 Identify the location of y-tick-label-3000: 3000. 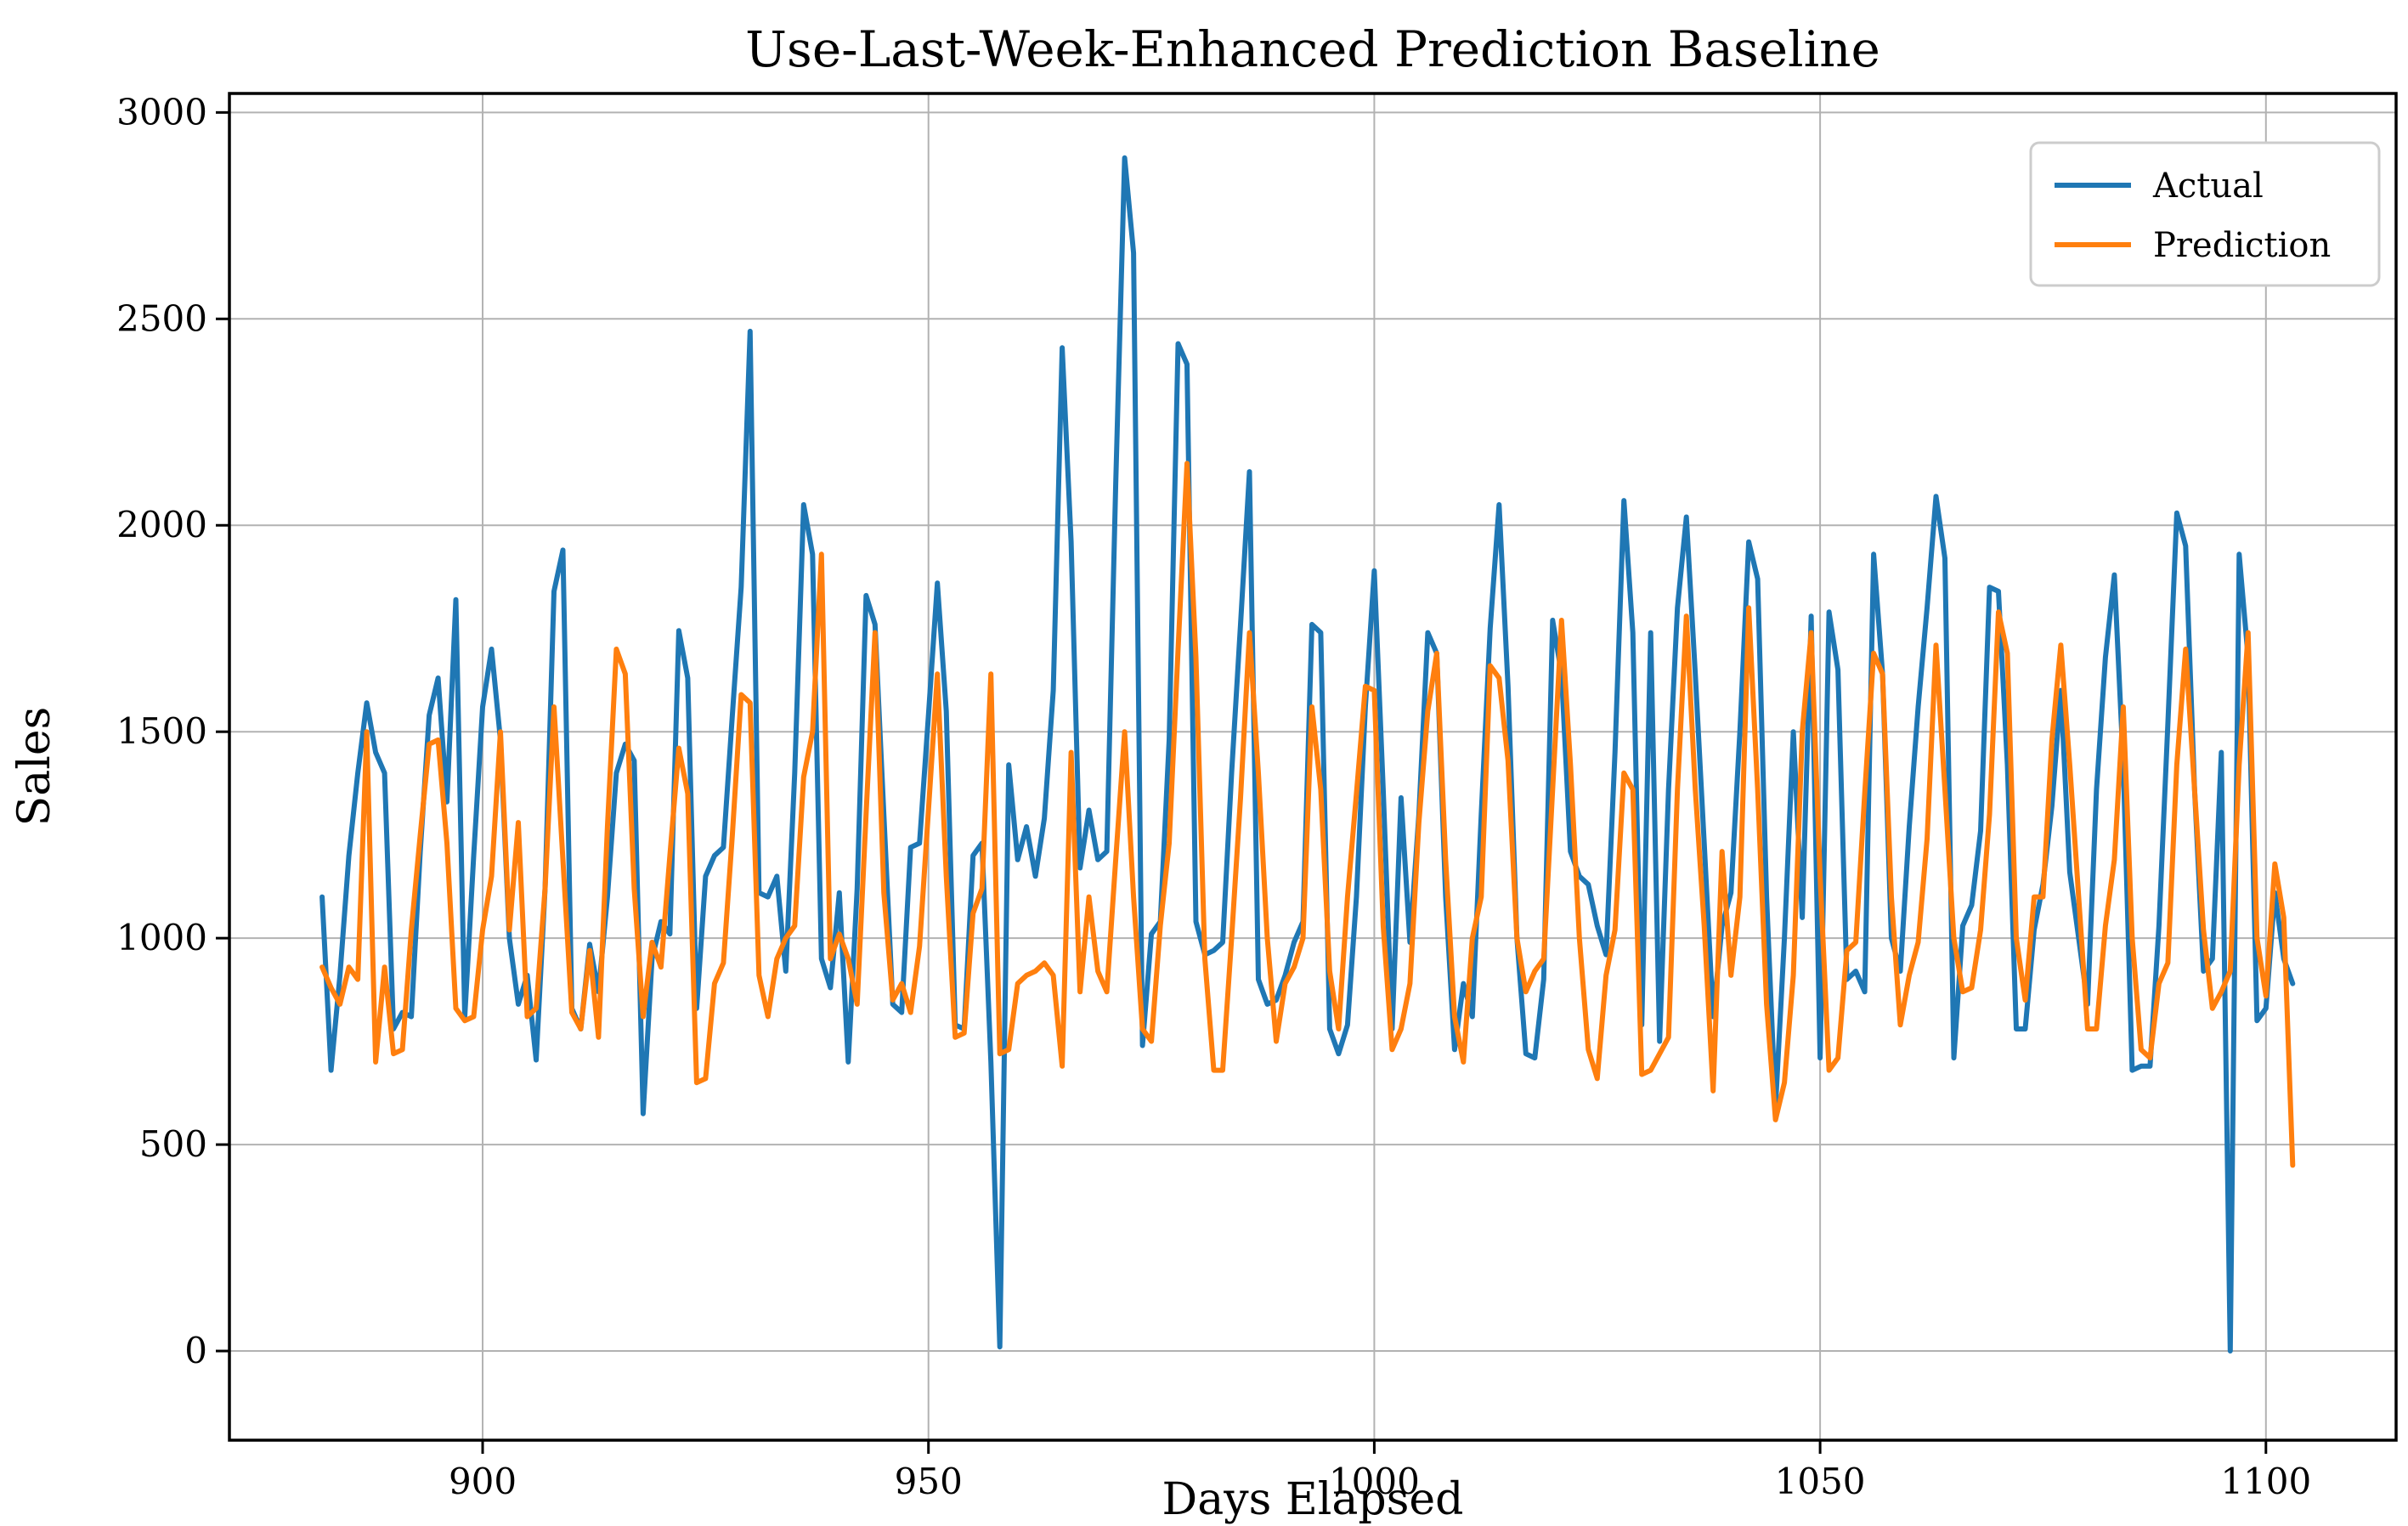
(161, 112).